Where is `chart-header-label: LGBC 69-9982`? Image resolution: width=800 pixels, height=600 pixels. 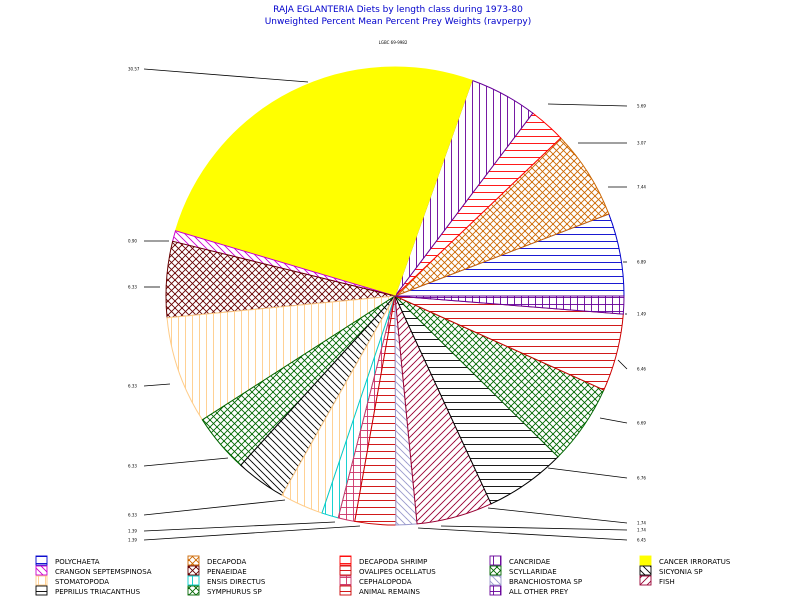 chart-header-label: LGBC 69-9982 is located at coordinates (393, 42).